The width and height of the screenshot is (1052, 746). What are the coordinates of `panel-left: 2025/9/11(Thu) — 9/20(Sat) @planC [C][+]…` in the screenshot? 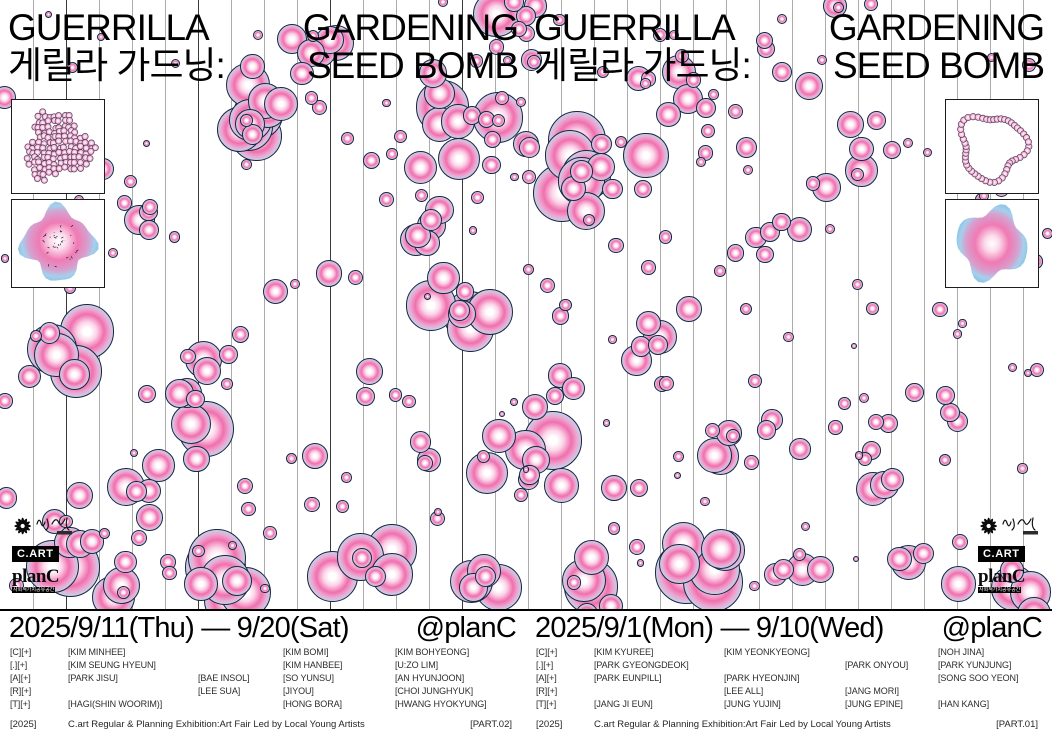 It's located at (259, 678).